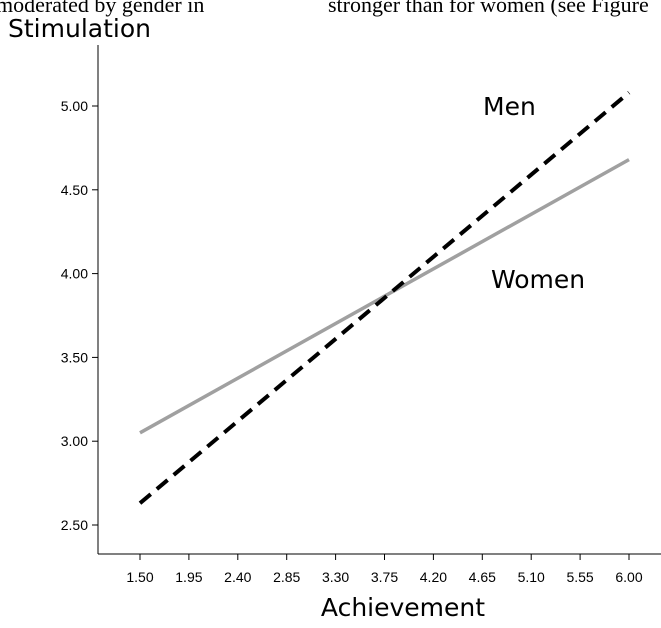 This screenshot has height=628, width=661. I want to click on x-tick-label: 2.40, so click(237, 577).